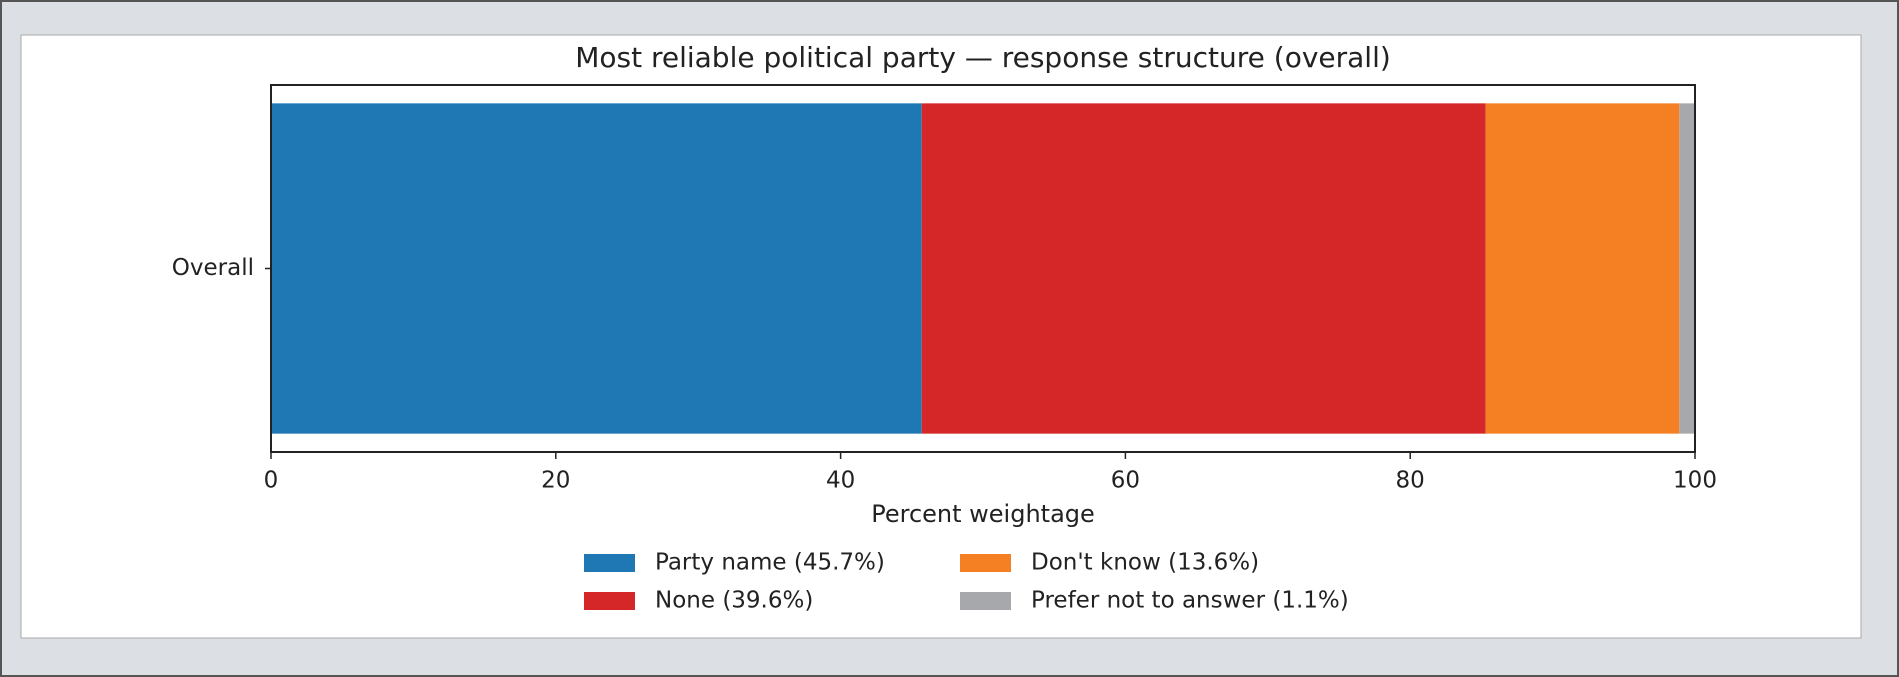  I want to click on x-tick-label: 20, so click(555, 481).